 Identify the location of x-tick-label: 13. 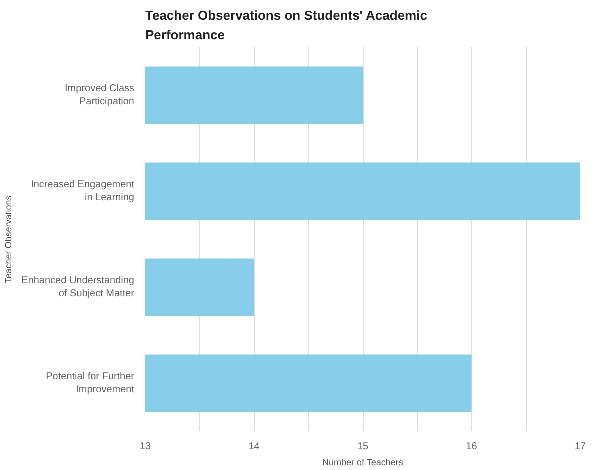
(146, 447).